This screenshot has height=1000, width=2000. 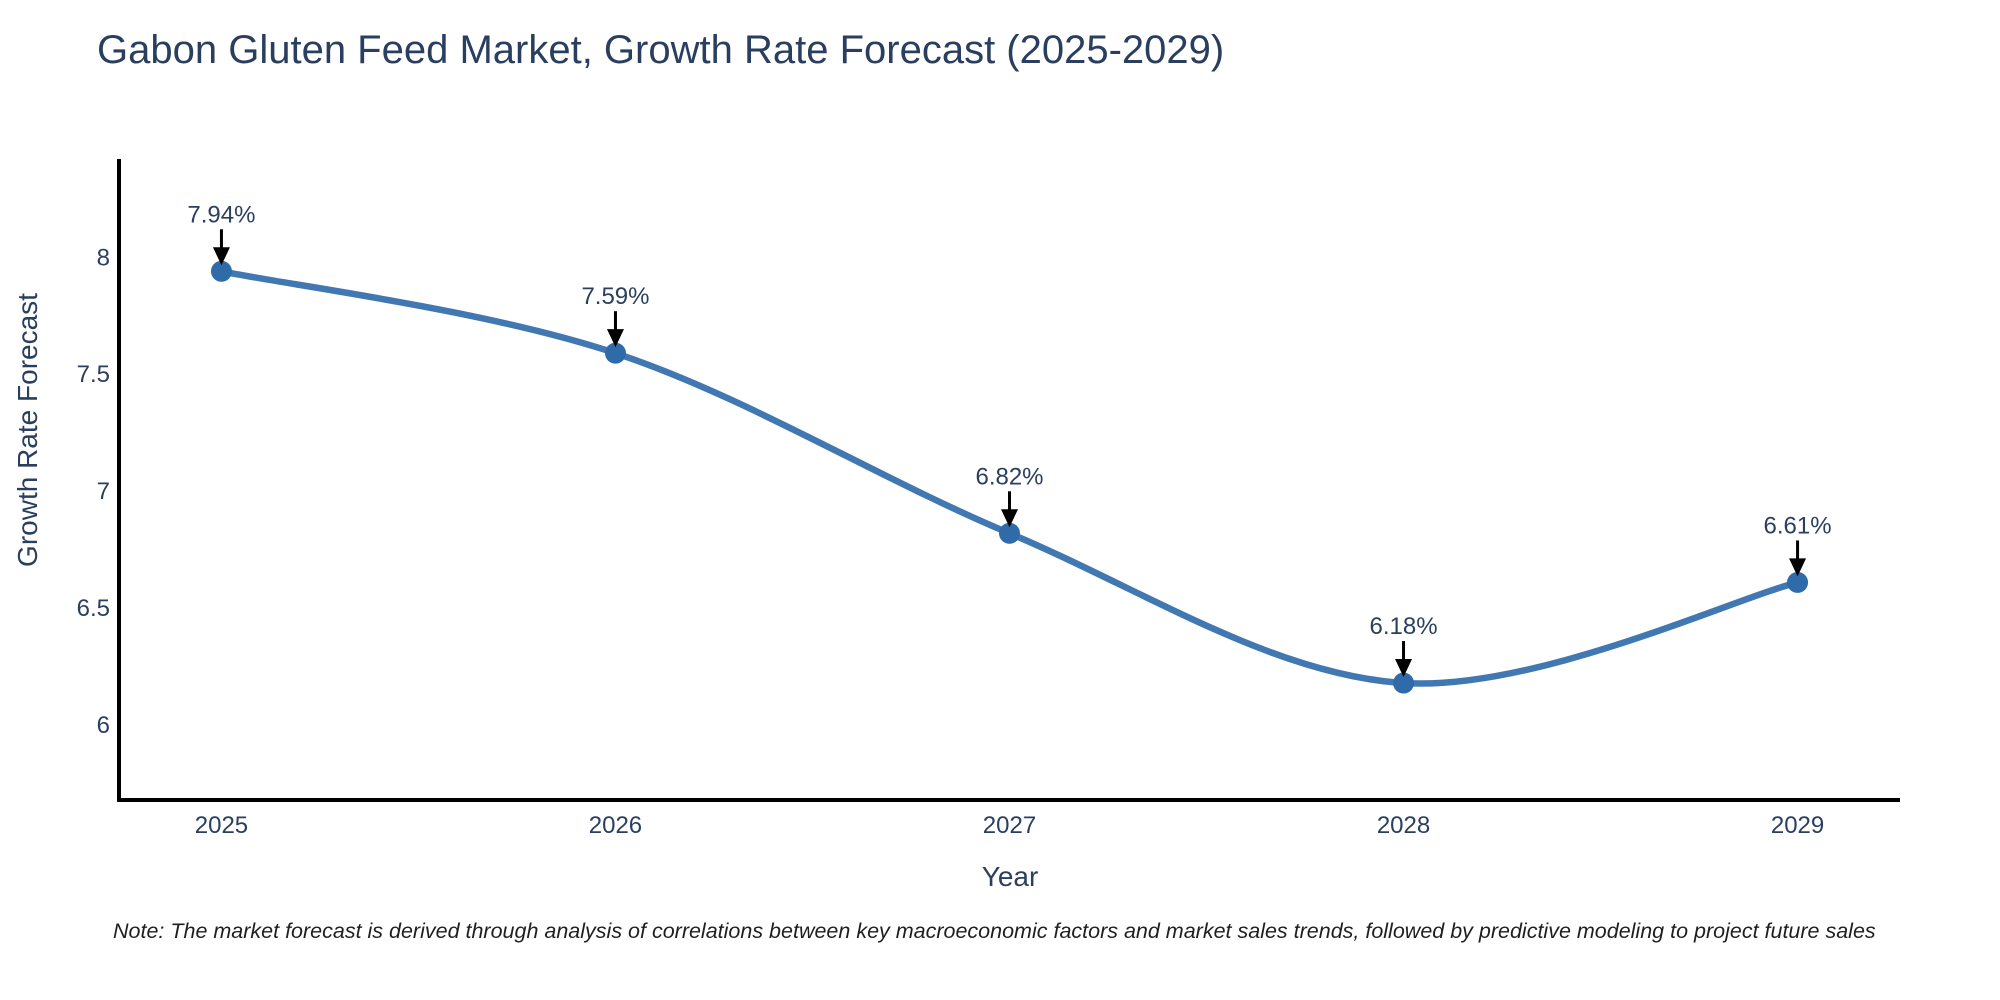 What do you see at coordinates (1798, 525) in the screenshot?
I see `annotation-label: 6.61%` at bounding box center [1798, 525].